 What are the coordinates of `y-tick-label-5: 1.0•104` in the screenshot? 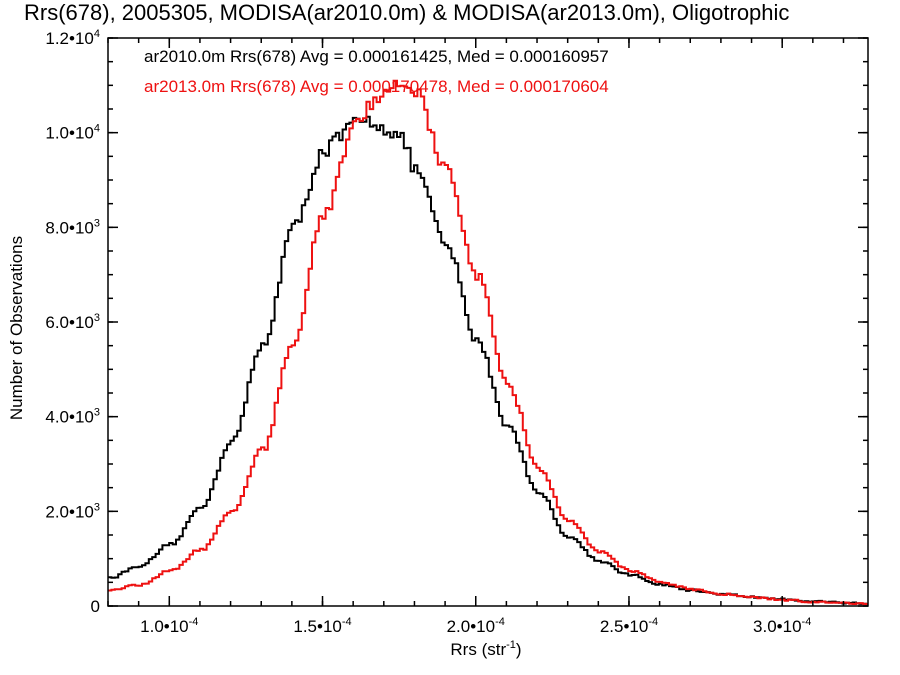 It's located at (72, 133).